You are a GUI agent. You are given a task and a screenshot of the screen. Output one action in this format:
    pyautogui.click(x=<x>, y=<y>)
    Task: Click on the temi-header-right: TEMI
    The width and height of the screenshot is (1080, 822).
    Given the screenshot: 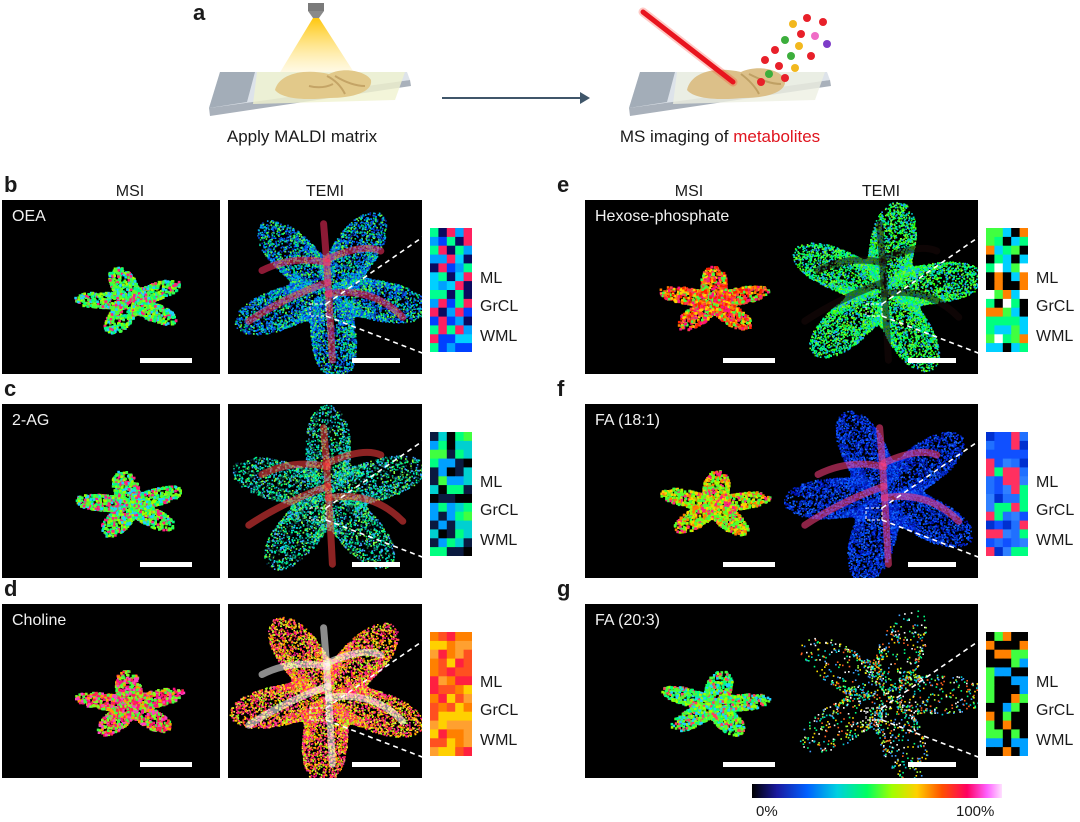 What is the action you would take?
    pyautogui.click(x=881, y=192)
    